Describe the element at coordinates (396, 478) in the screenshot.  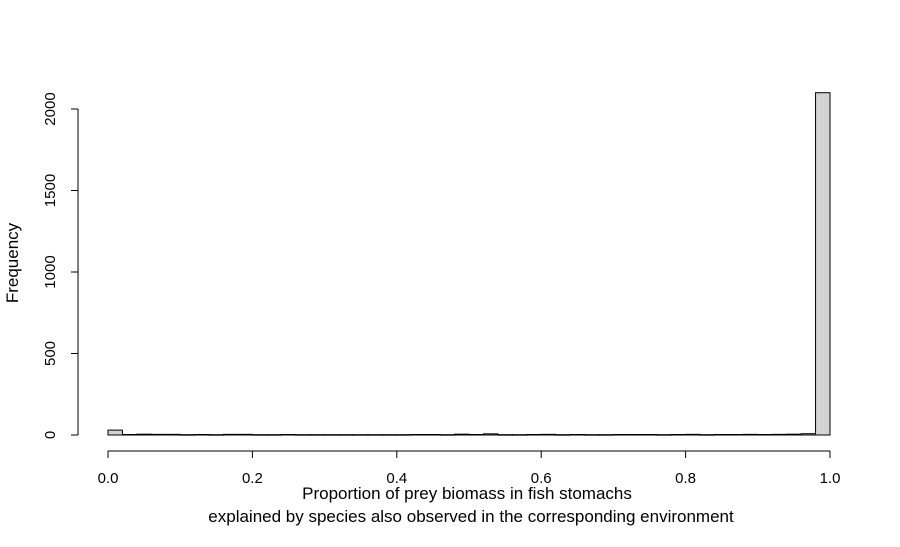
I see `x-tick-label: 0.4` at that location.